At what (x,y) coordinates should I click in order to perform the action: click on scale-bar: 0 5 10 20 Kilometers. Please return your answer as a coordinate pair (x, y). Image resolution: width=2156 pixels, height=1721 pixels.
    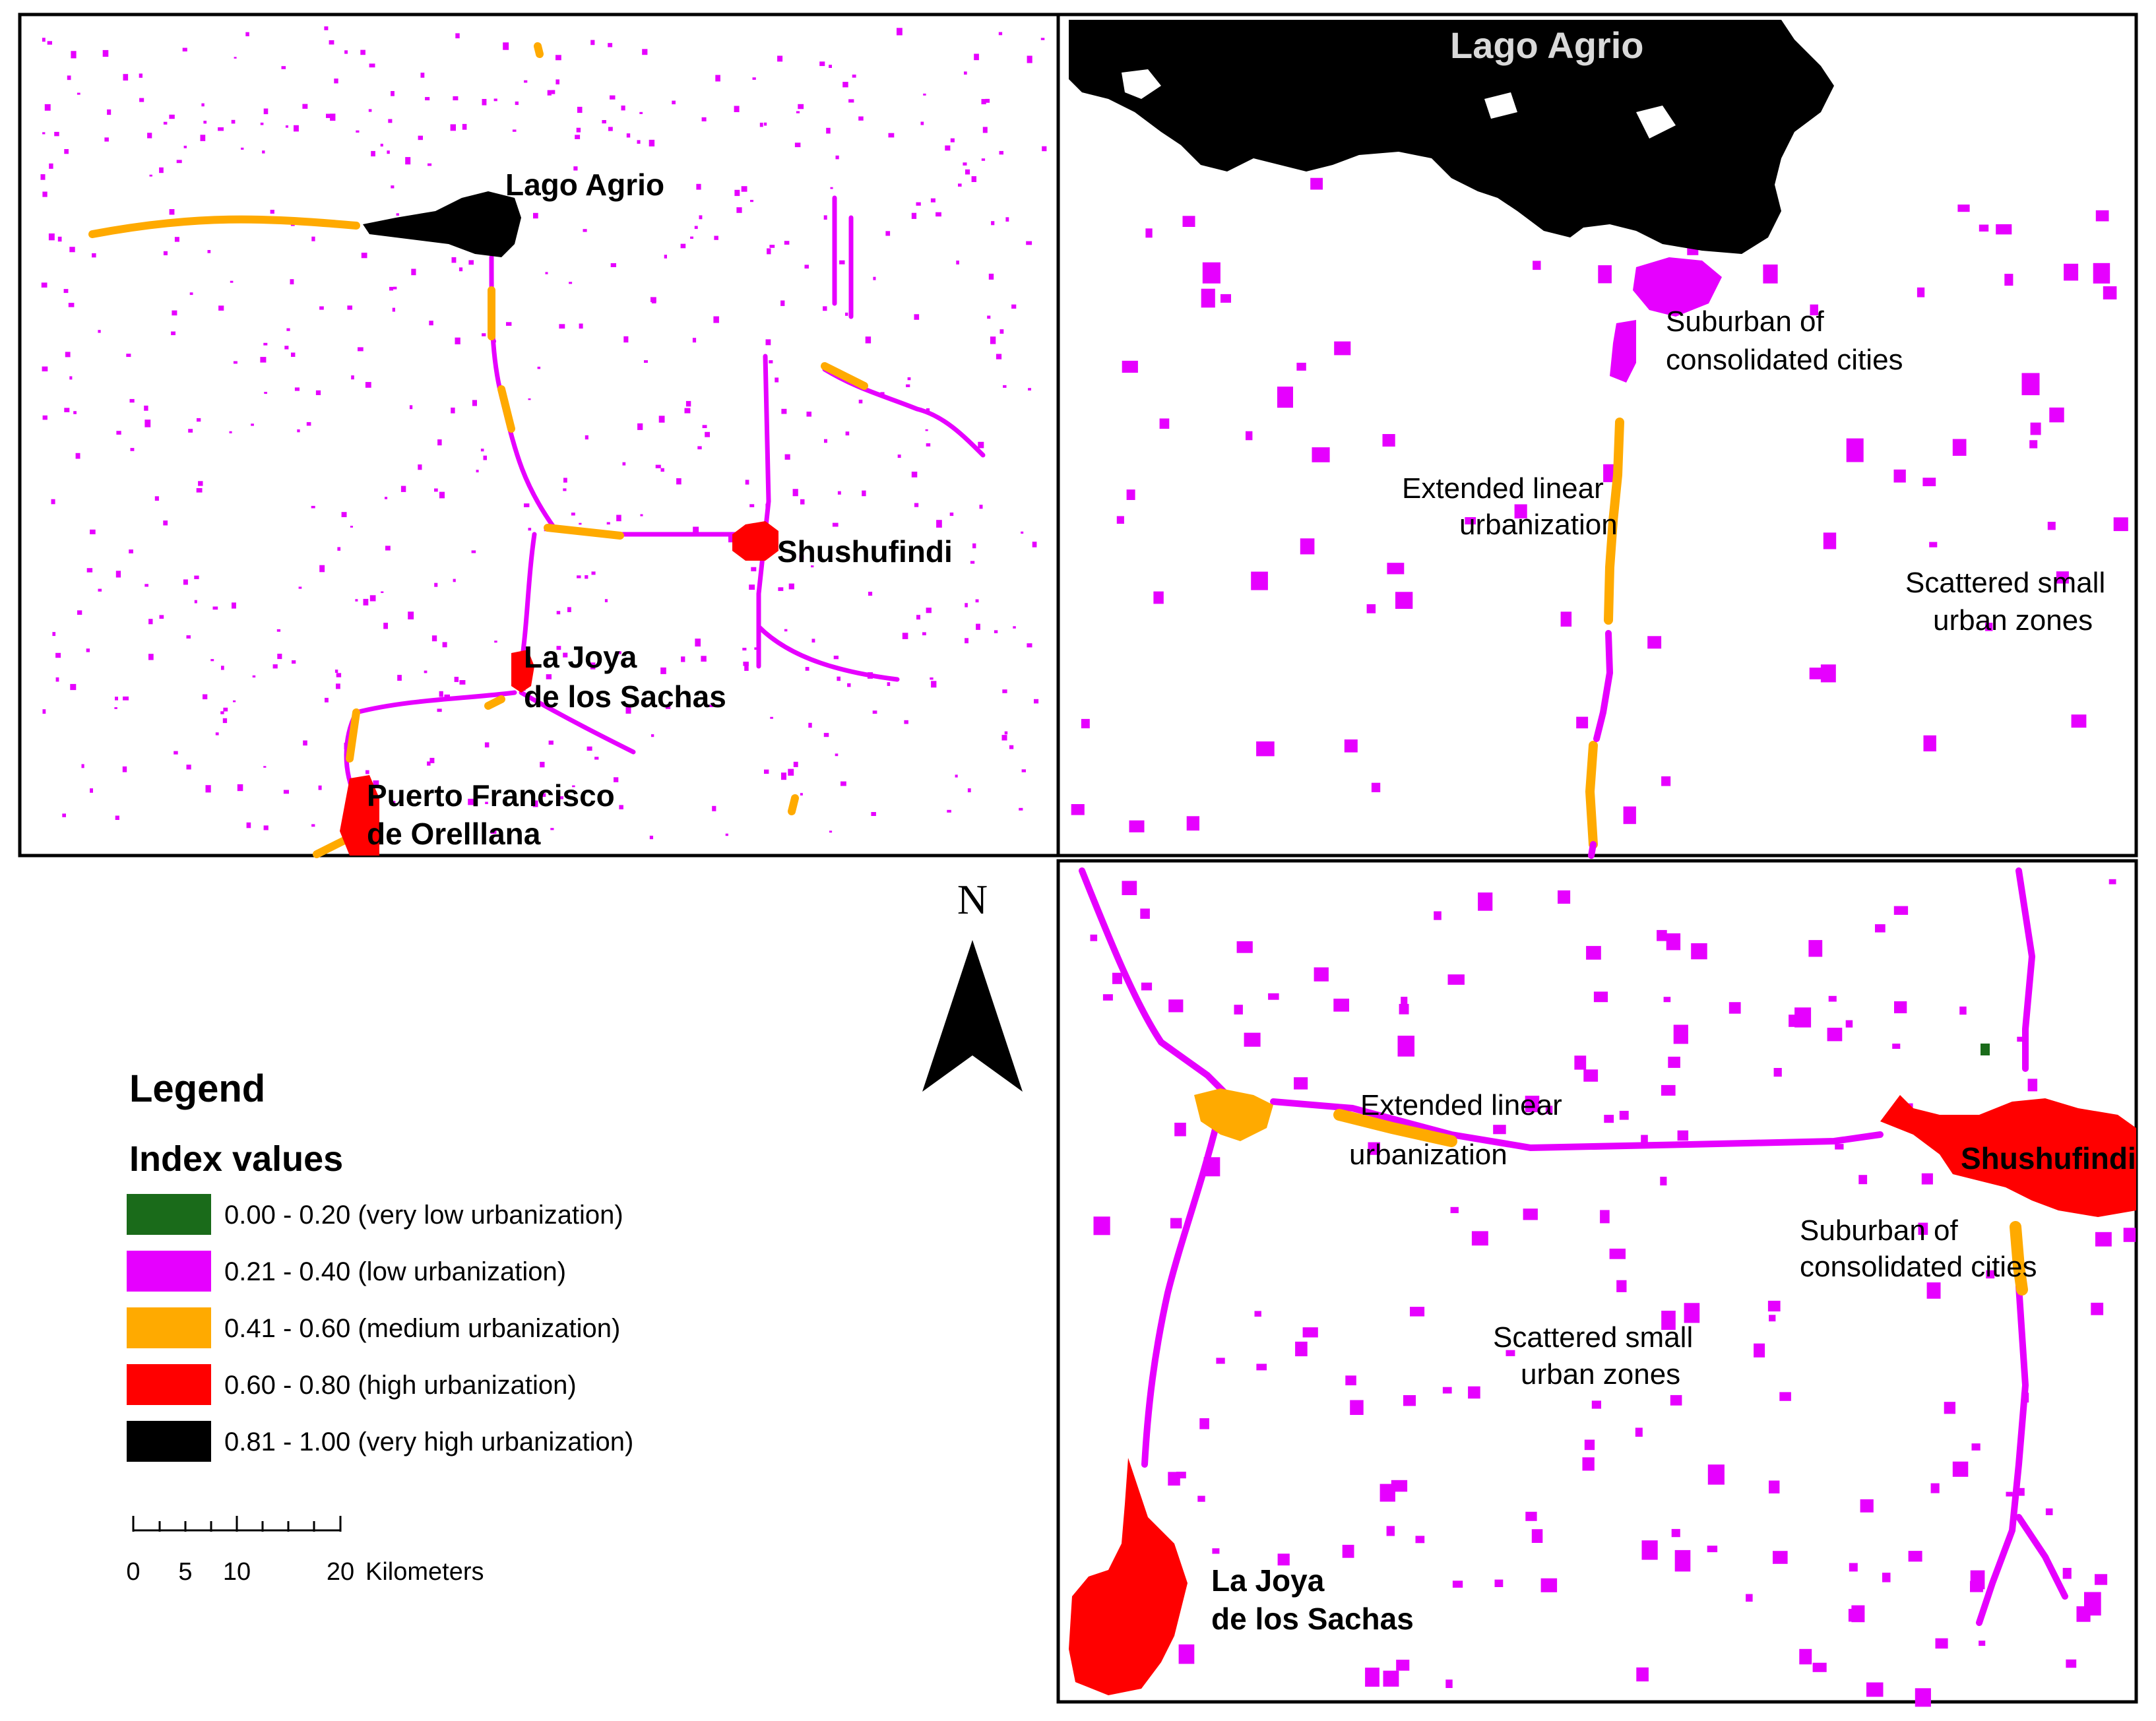
    Looking at the image, I should click on (305, 1551).